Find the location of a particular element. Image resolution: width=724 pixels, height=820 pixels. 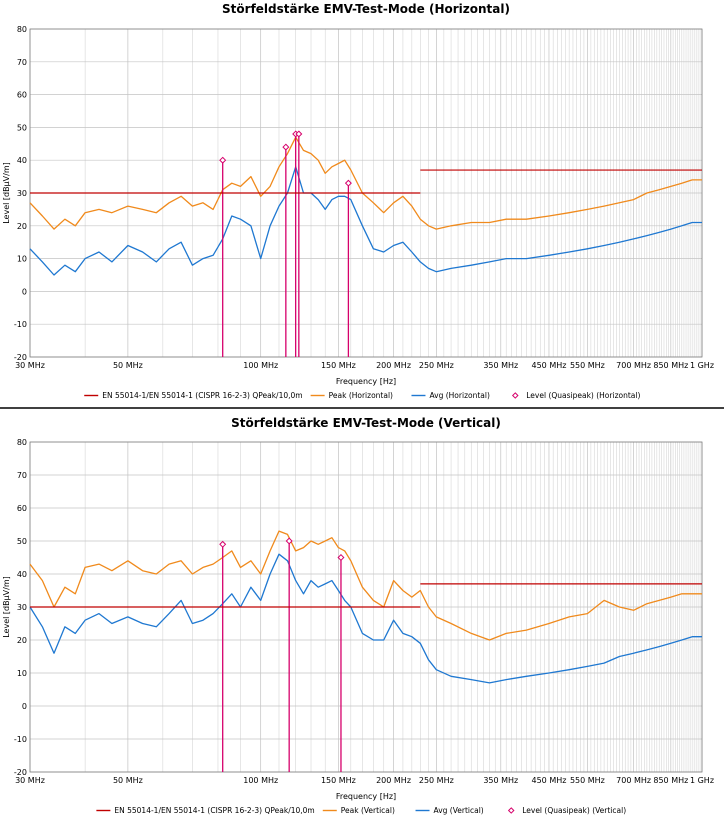

legend-label: Avg (Vertical) is located at coordinates (459, 810).